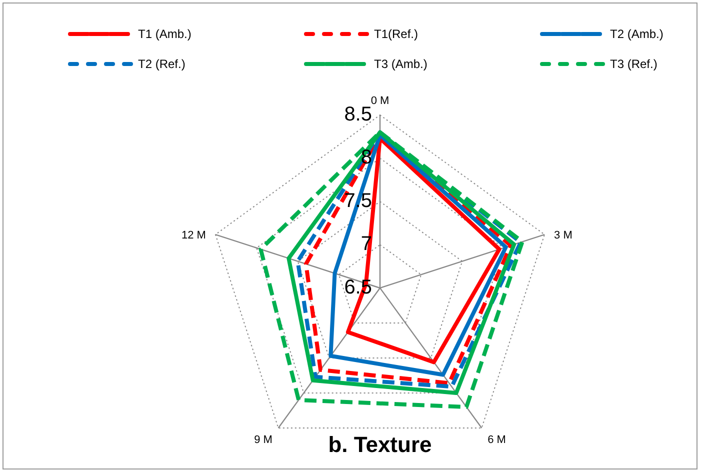  Describe the element at coordinates (380, 444) in the screenshot. I see `text: b. Texture` at that location.